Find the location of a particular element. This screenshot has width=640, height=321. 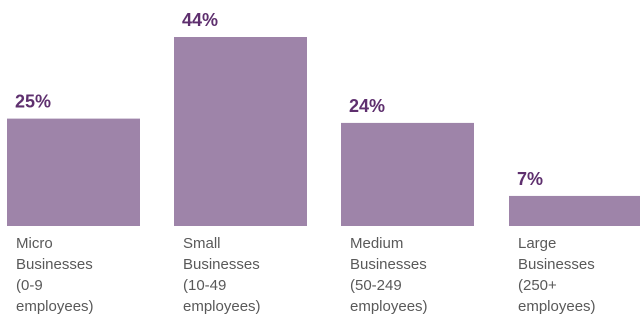

value-label-2: 24% is located at coordinates (367, 106).